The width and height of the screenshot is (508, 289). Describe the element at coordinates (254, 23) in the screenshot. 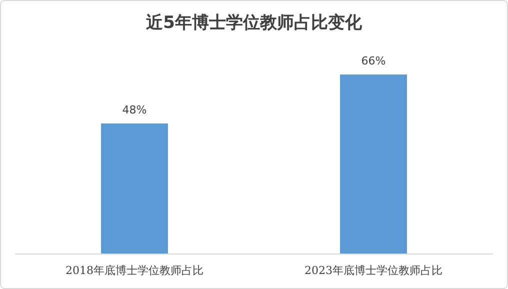

I see `chart-title: 近5年博士学位教师占比变化` at that location.